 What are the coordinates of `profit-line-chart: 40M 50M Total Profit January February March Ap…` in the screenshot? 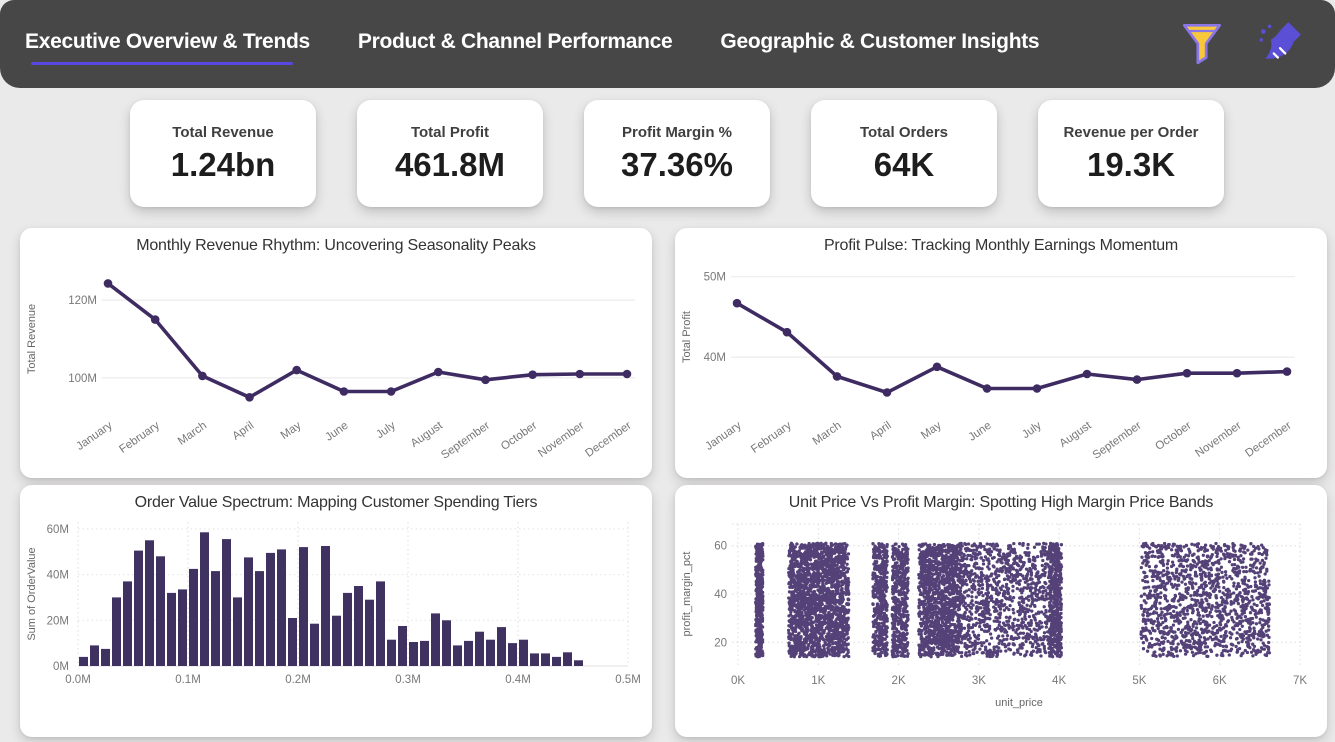 It's located at (1001, 363).